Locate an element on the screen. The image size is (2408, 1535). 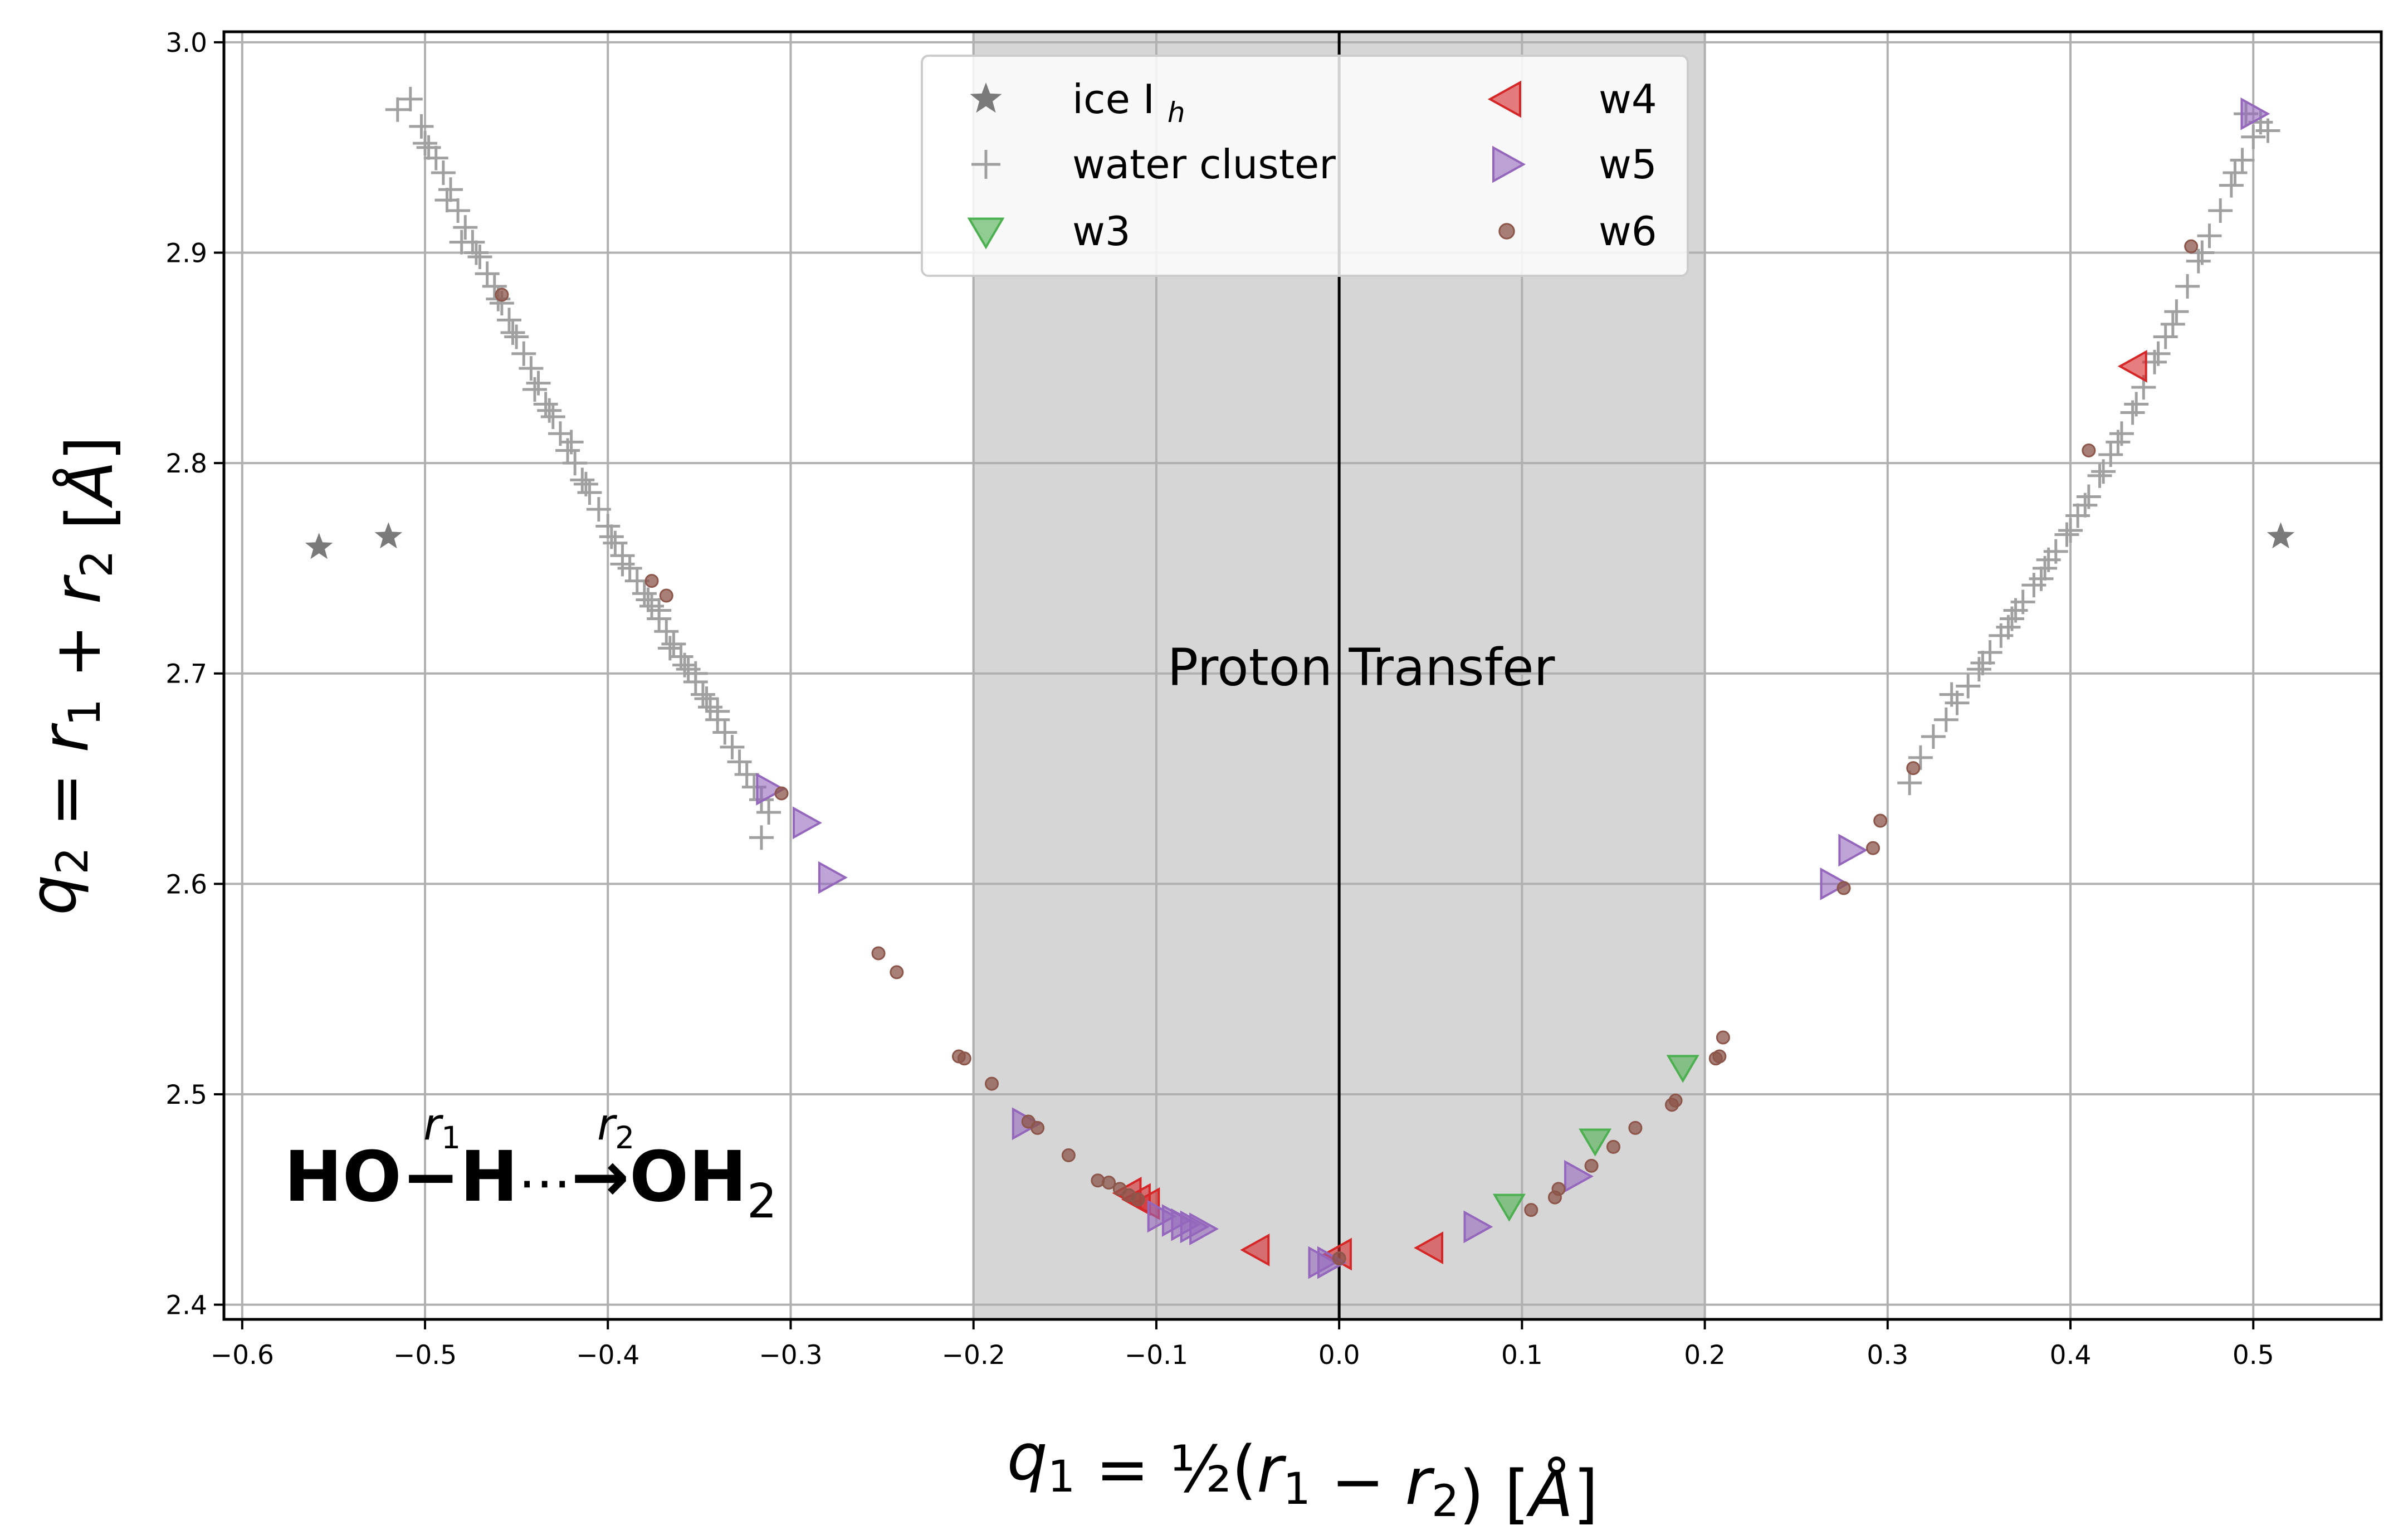
y-tick-label: 2.4 is located at coordinates (186, 1305).